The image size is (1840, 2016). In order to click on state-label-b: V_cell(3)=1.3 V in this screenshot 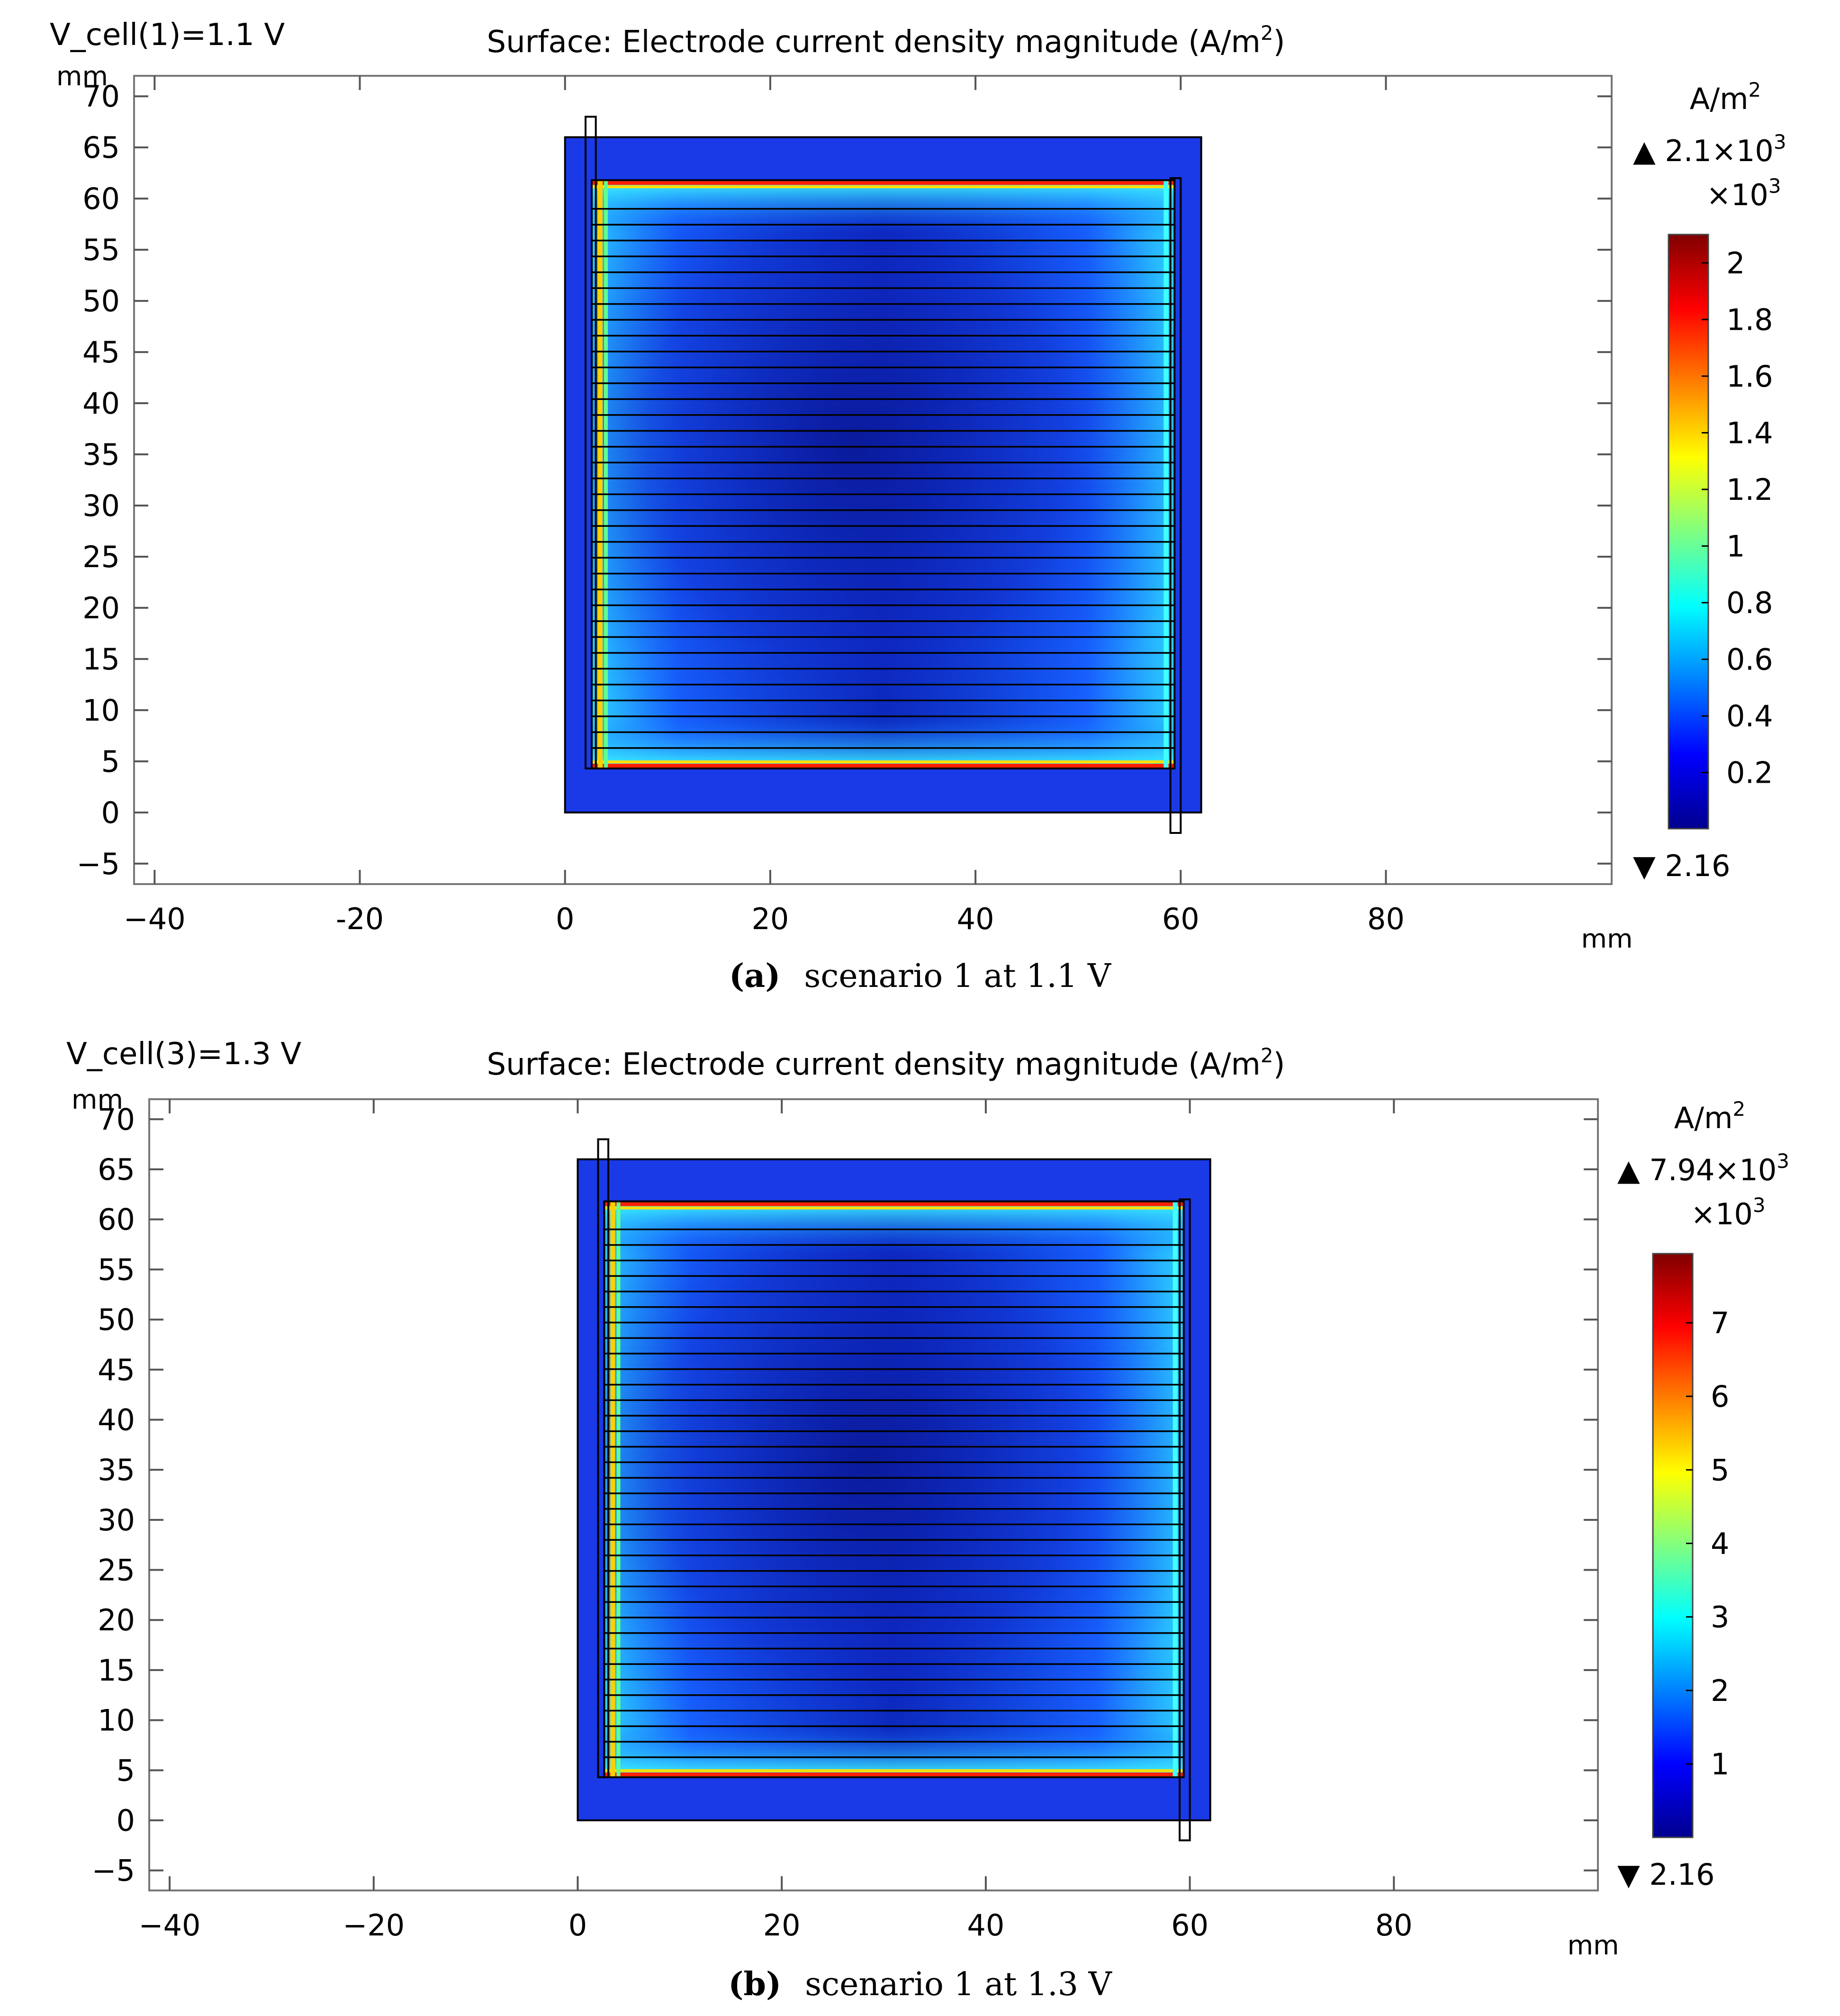, I will do `click(183, 1054)`.